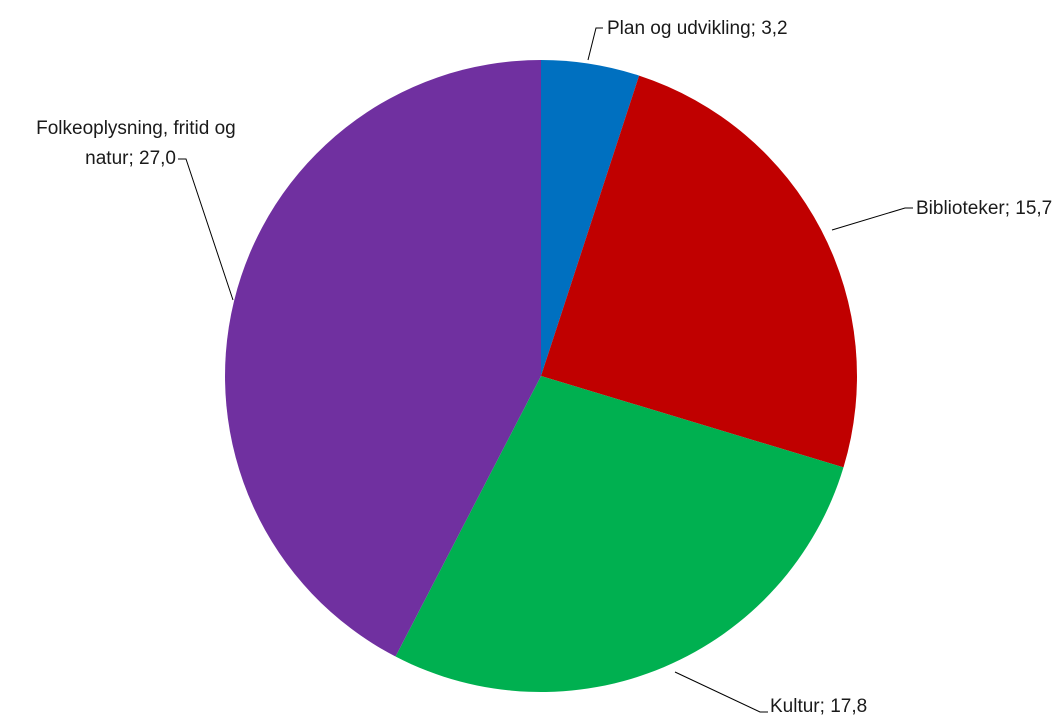  What do you see at coordinates (590, 218) in the screenshot?
I see `pie-slice-plan` at bounding box center [590, 218].